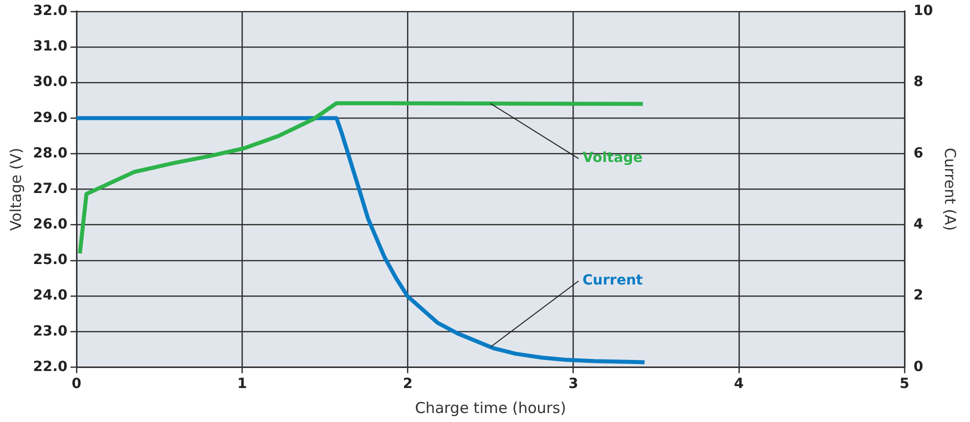 The height and width of the screenshot is (422, 970). I want to click on x-tick-label: 3, so click(573, 384).